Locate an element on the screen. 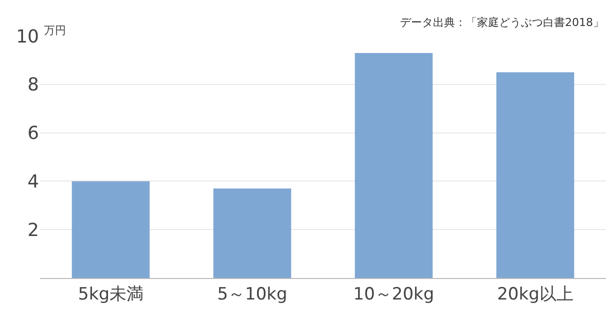 The height and width of the screenshot is (326, 614). x-tick-label: 5kg未満 is located at coordinates (111, 294).